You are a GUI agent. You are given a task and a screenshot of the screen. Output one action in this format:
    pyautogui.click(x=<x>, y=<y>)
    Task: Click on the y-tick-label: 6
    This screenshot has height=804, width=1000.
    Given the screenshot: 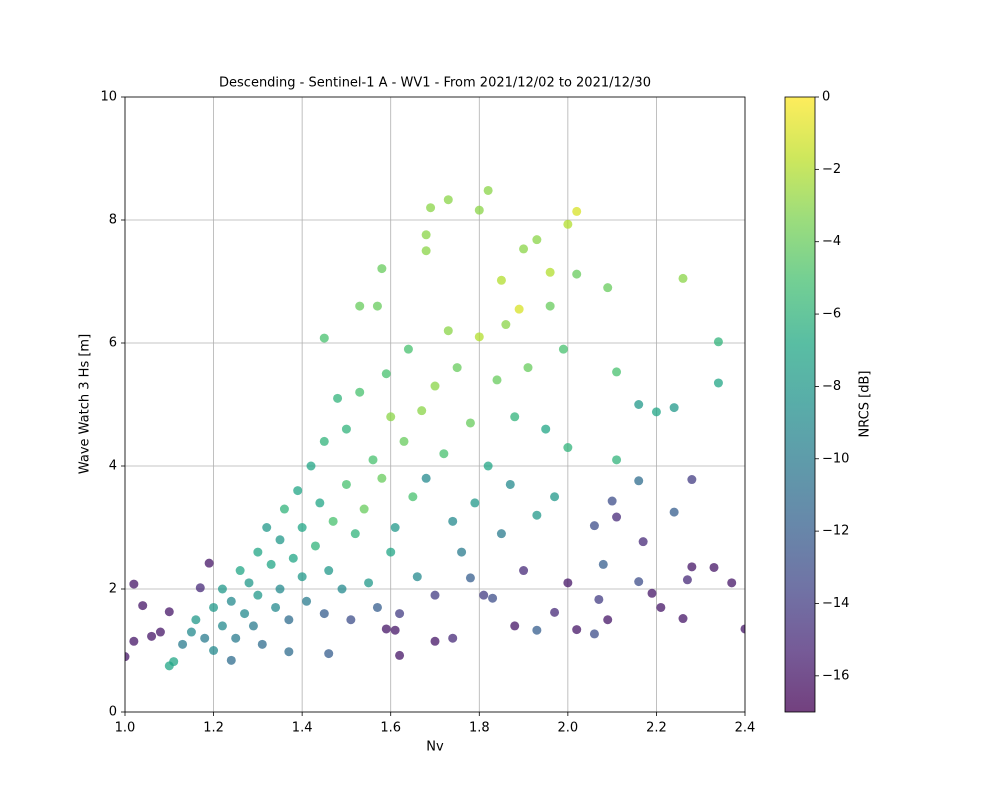 What is the action you would take?
    pyautogui.click(x=113, y=343)
    